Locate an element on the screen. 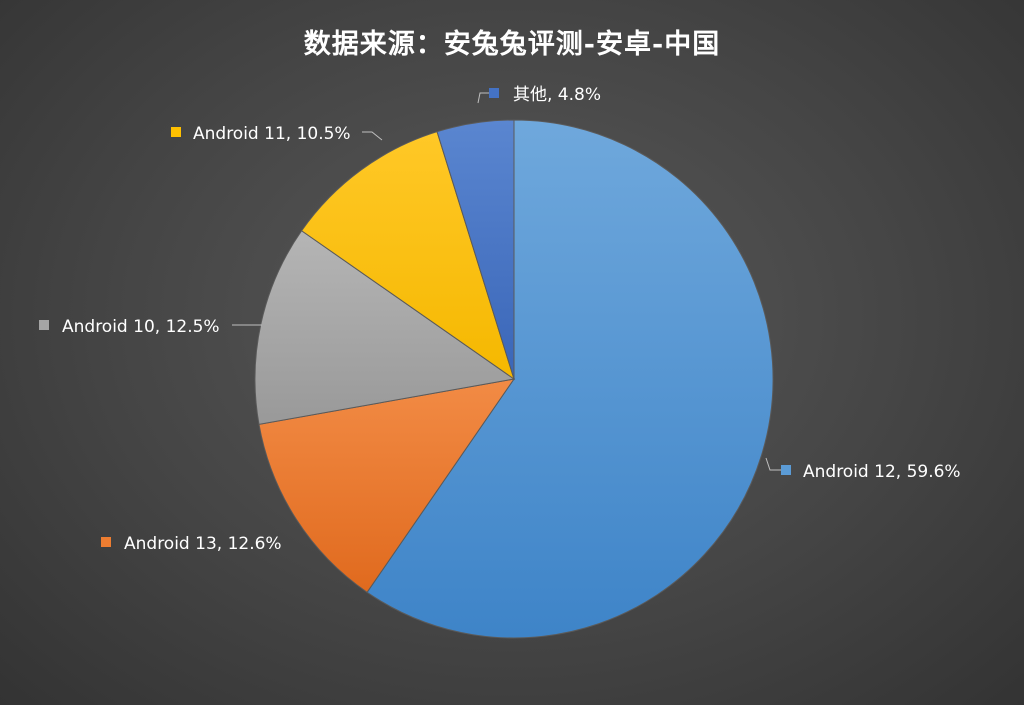  data-label-1: Android 12, 59.6% is located at coordinates (882, 472).